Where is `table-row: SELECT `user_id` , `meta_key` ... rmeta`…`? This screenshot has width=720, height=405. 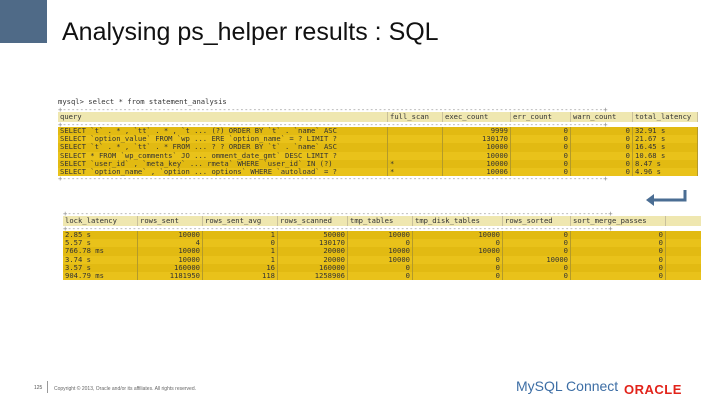
table-row: SELECT `user_id` , `meta_key` ... rmeta`… is located at coordinates (378, 163).